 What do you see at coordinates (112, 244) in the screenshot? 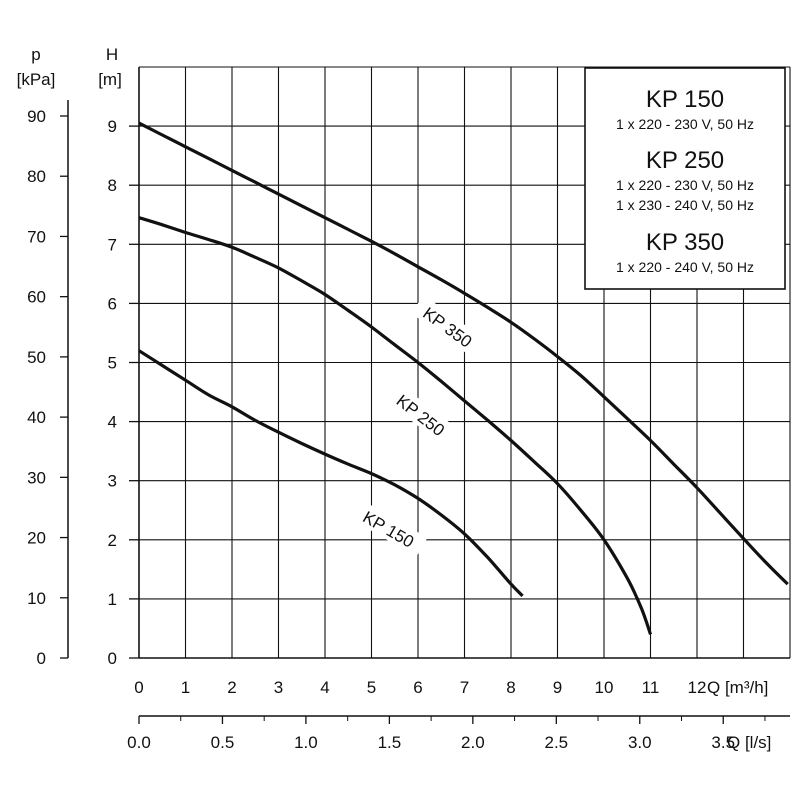
I see `head-tick-label: 7` at bounding box center [112, 244].